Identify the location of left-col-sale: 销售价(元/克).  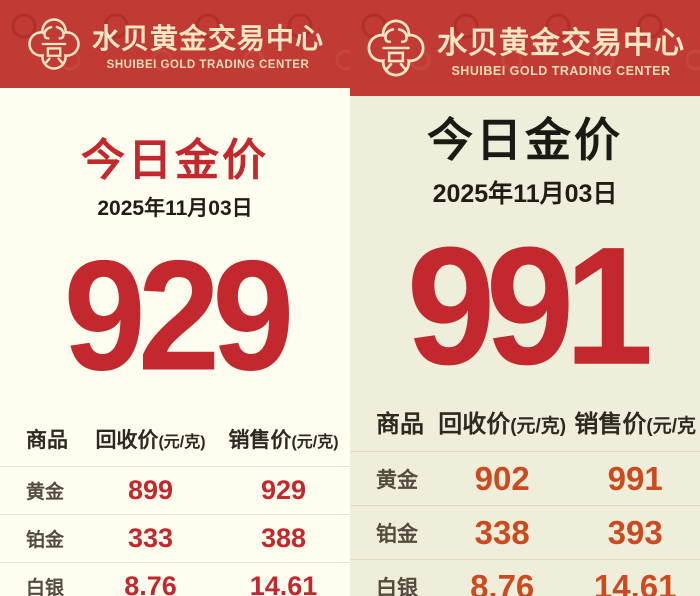
(283, 440).